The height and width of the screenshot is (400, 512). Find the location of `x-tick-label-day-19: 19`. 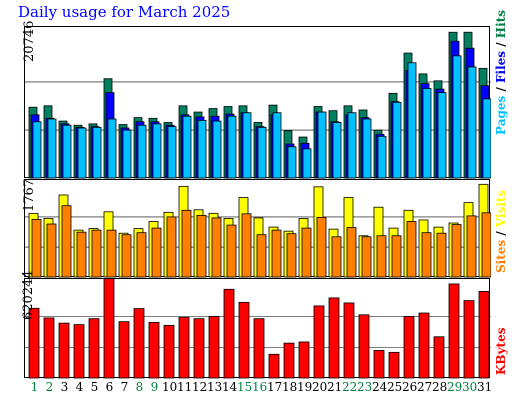

x-tick-label-day-19: 19 is located at coordinates (305, 387).